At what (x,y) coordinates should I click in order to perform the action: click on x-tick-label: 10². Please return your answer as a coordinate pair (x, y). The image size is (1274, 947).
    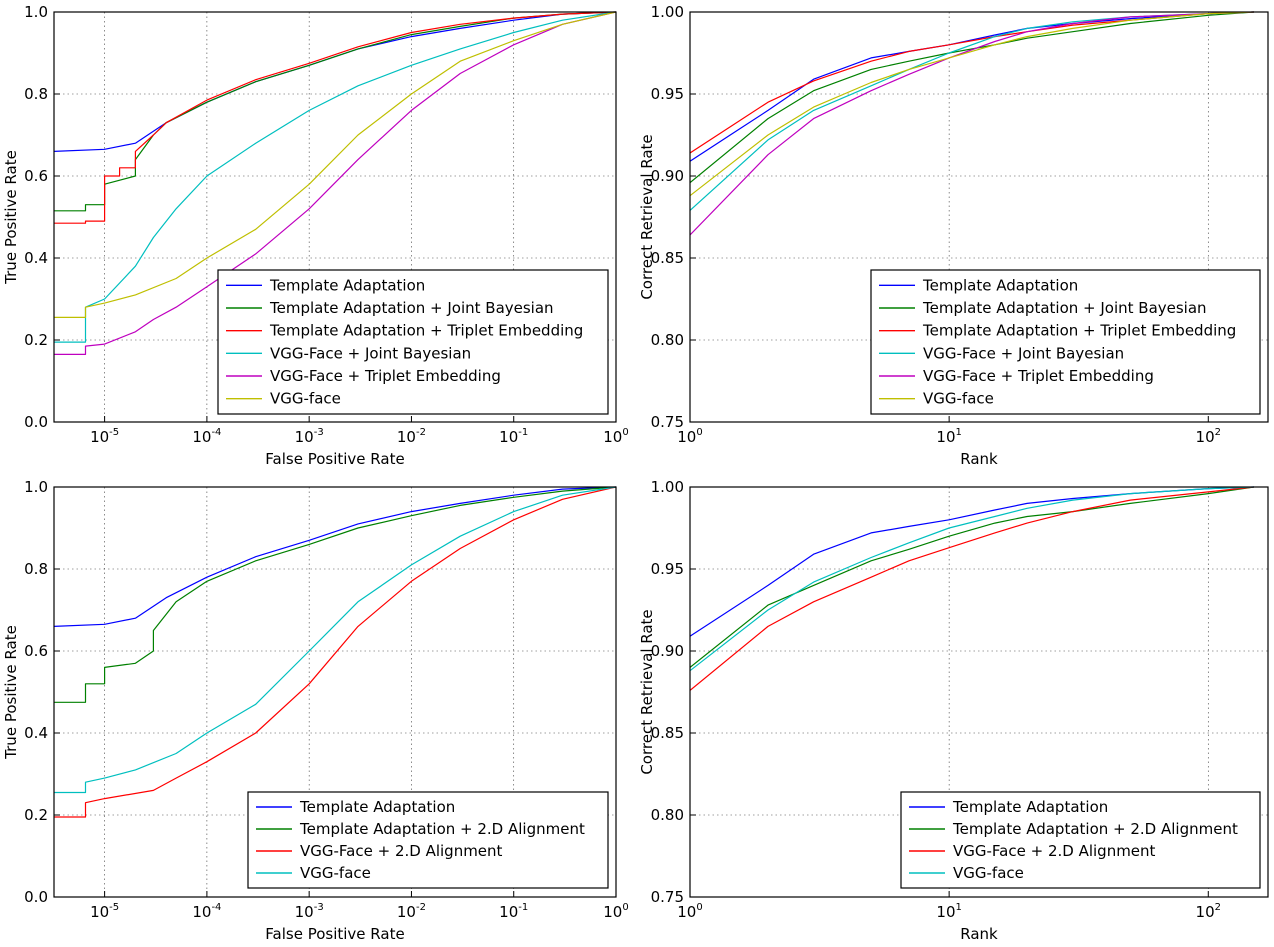
    Looking at the image, I should click on (1208, 911).